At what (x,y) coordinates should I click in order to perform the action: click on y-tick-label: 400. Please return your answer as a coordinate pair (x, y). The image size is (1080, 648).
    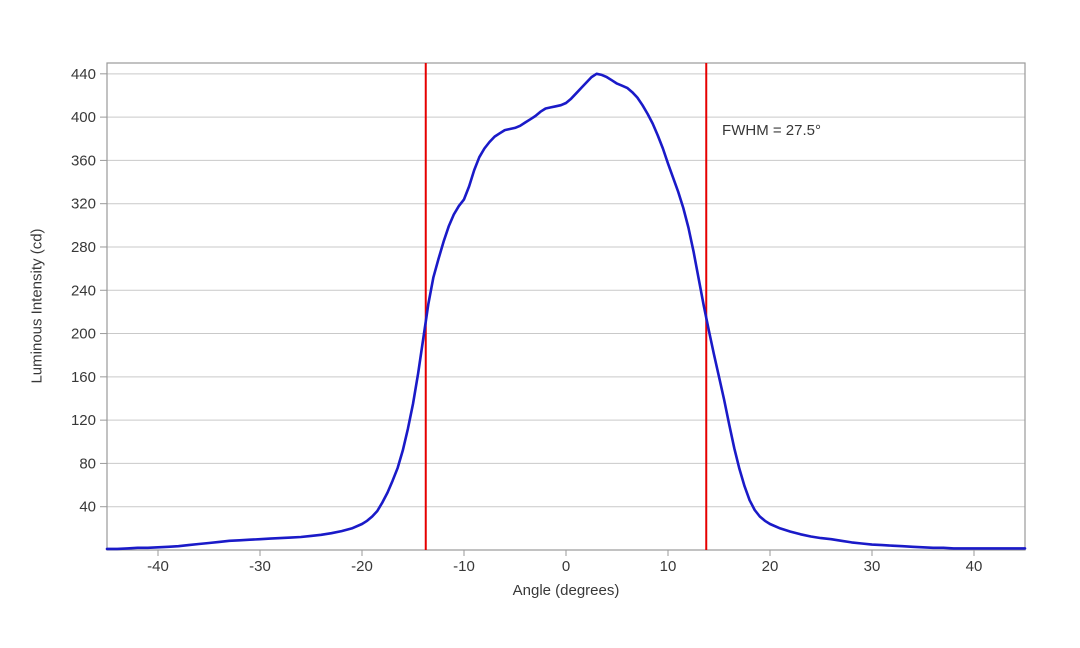
    Looking at the image, I should click on (83, 117).